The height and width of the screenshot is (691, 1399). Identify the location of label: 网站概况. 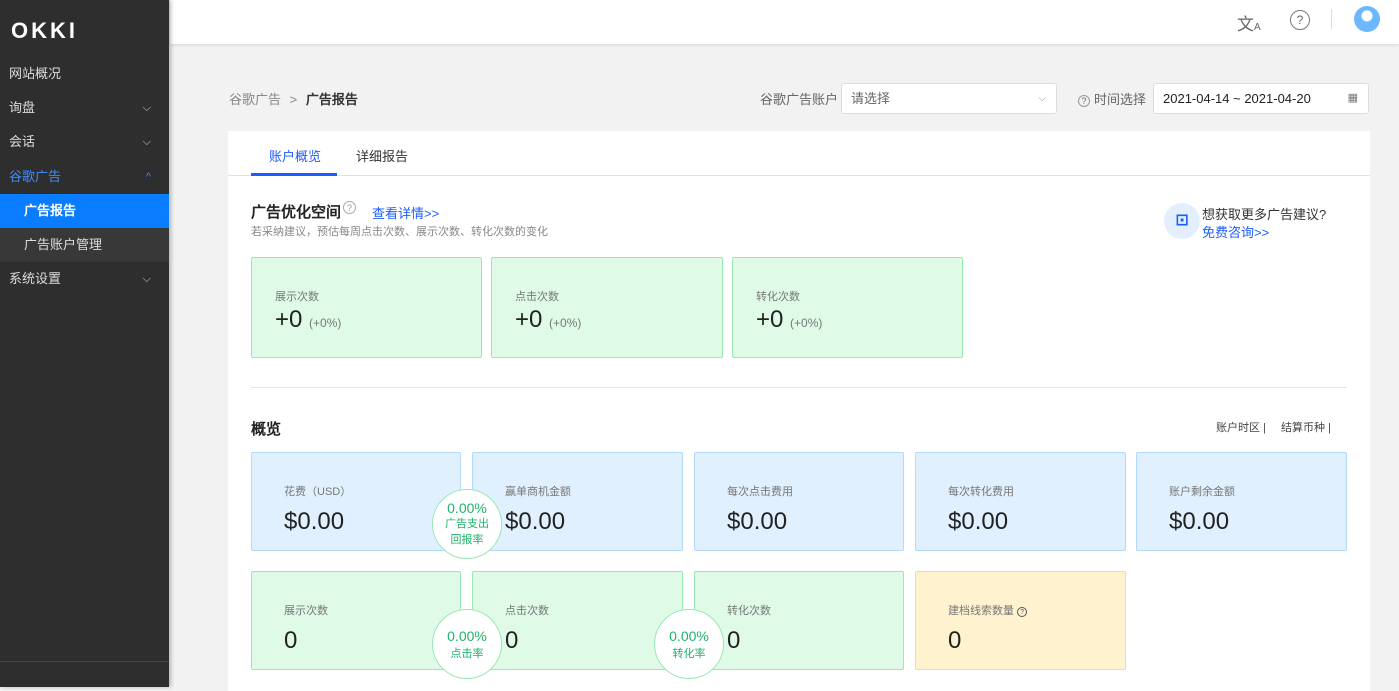
(35, 73).